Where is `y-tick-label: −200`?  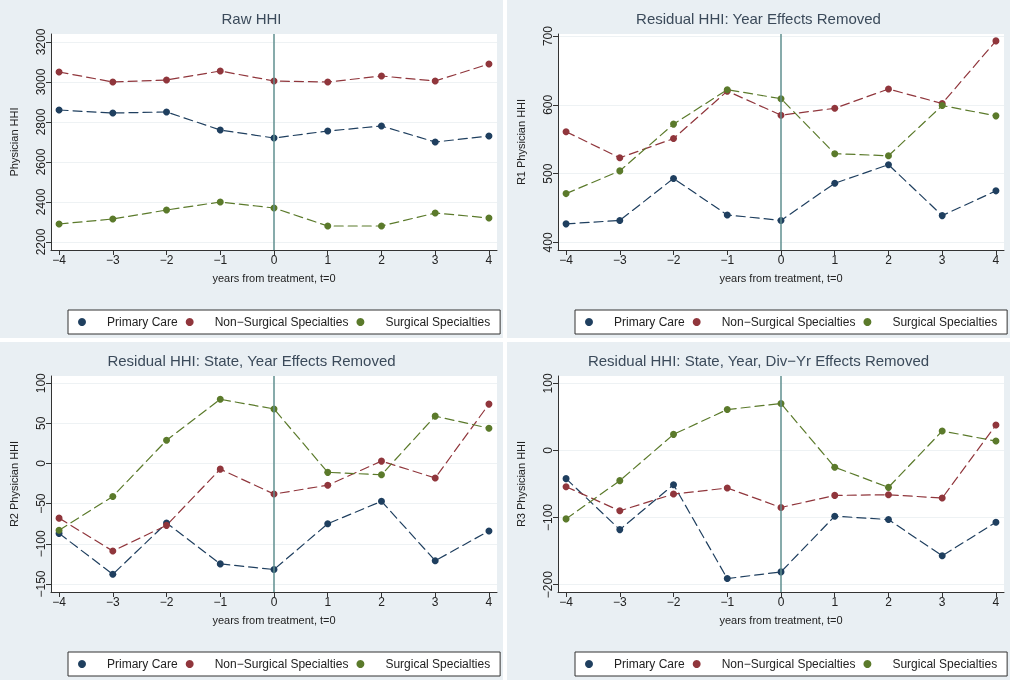
y-tick-label: −200 is located at coordinates (548, 584).